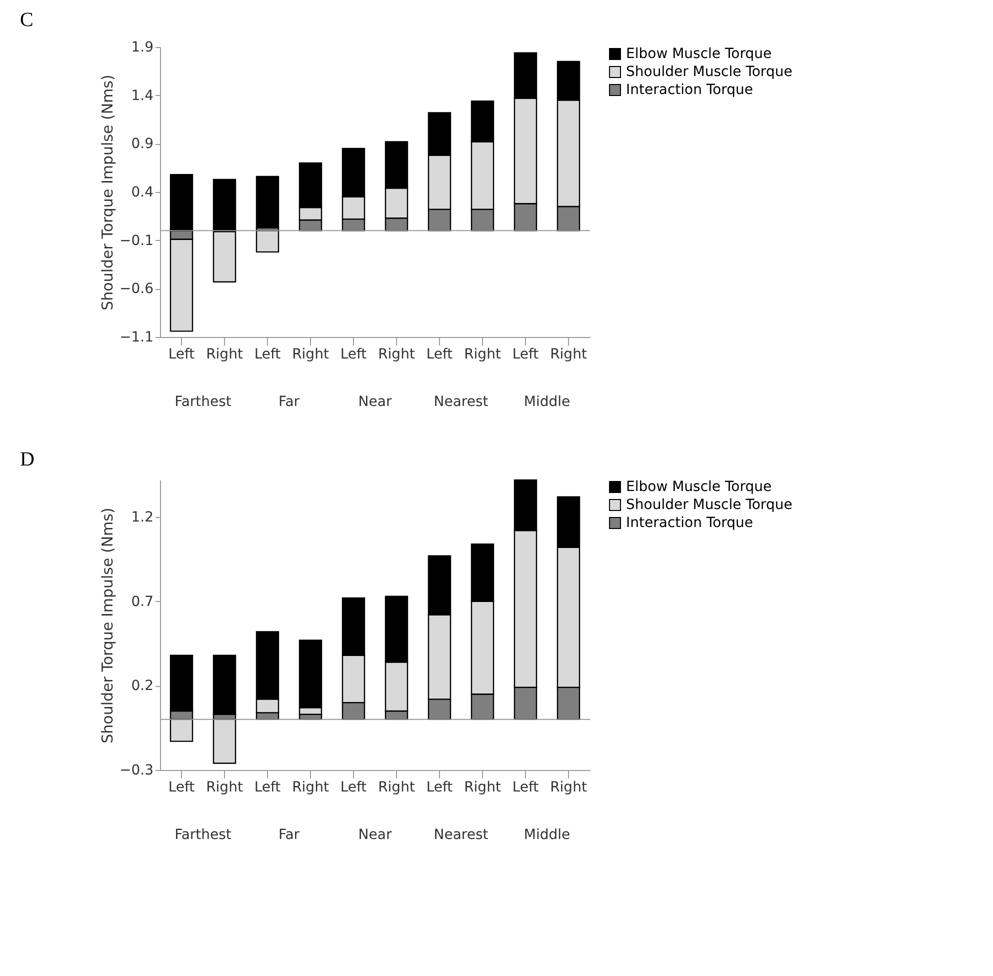 The height and width of the screenshot is (976, 993). I want to click on y-tick-label: 1.2, so click(142, 518).